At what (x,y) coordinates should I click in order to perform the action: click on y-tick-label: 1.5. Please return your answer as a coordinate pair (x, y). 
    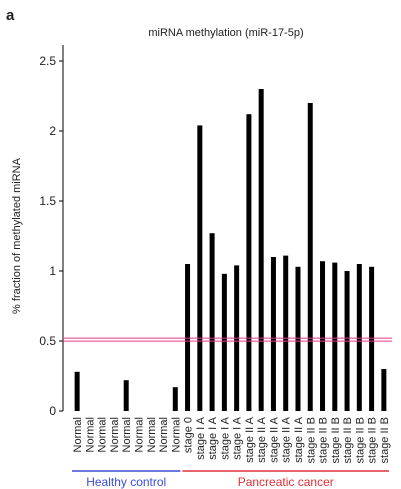
    Looking at the image, I should click on (47, 201).